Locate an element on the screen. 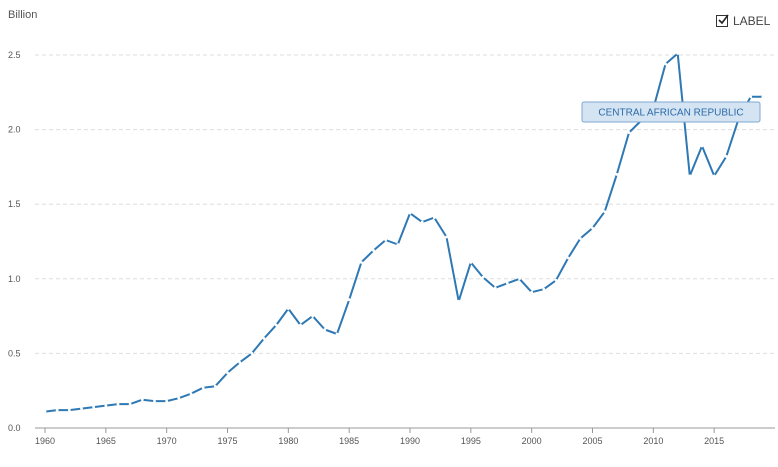 The image size is (778, 467). x-tick-label: 1965 is located at coordinates (106, 441).